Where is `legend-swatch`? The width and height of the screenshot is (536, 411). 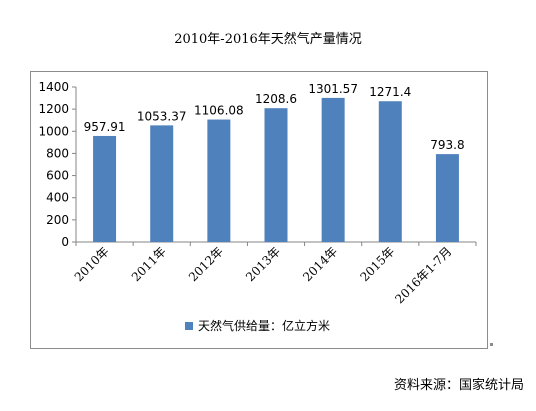 legend-swatch is located at coordinates (189, 326).